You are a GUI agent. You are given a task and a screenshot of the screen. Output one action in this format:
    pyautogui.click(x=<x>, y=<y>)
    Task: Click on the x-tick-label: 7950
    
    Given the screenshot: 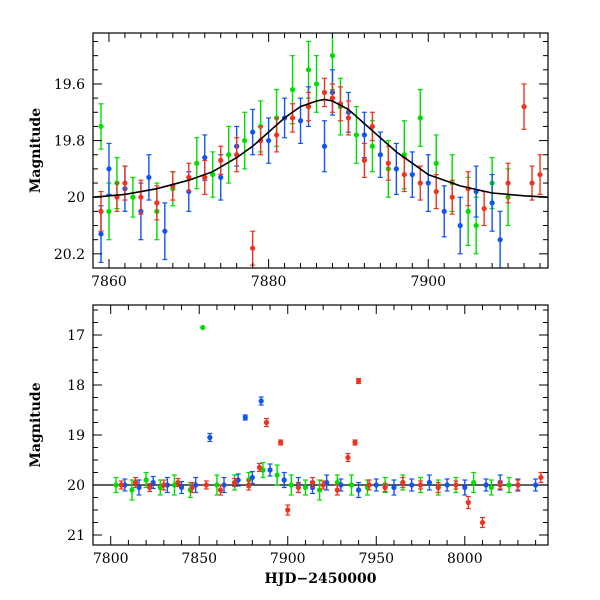 What is the action you would take?
    pyautogui.click(x=376, y=559)
    